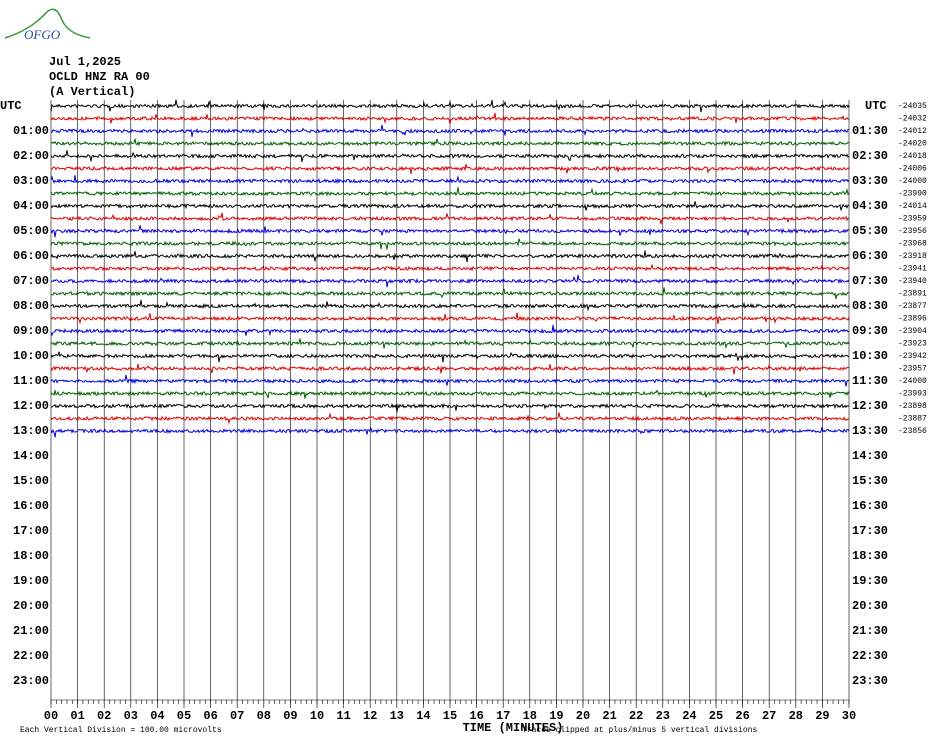 The height and width of the screenshot is (744, 930). Describe the element at coordinates (609, 716) in the screenshot. I see `x-tick-label: 21` at that location.